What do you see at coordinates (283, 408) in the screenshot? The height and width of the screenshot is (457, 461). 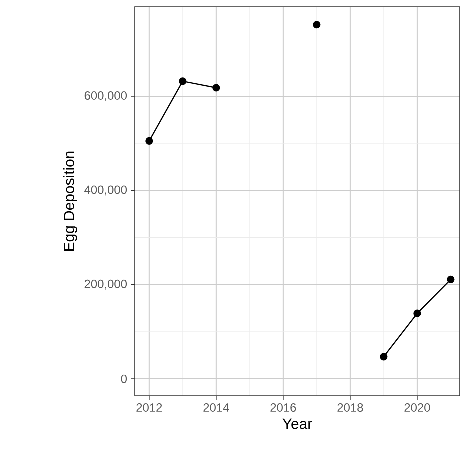 I see `x-tick-label: 2016` at bounding box center [283, 408].